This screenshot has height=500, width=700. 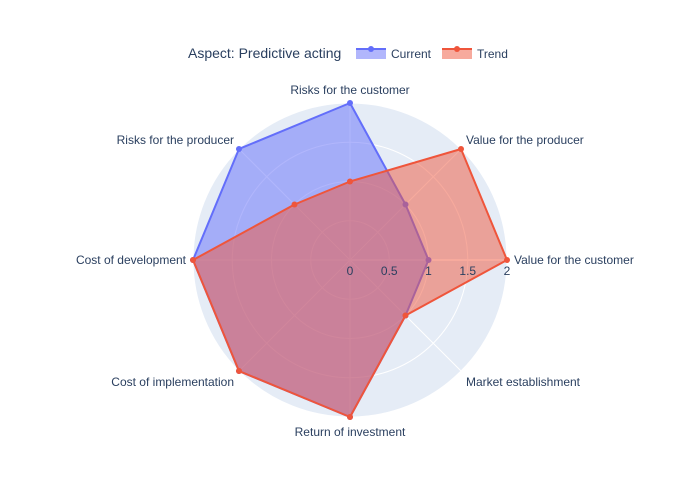 I want to click on angular-axis-label: Market establishment, so click(x=523, y=382).